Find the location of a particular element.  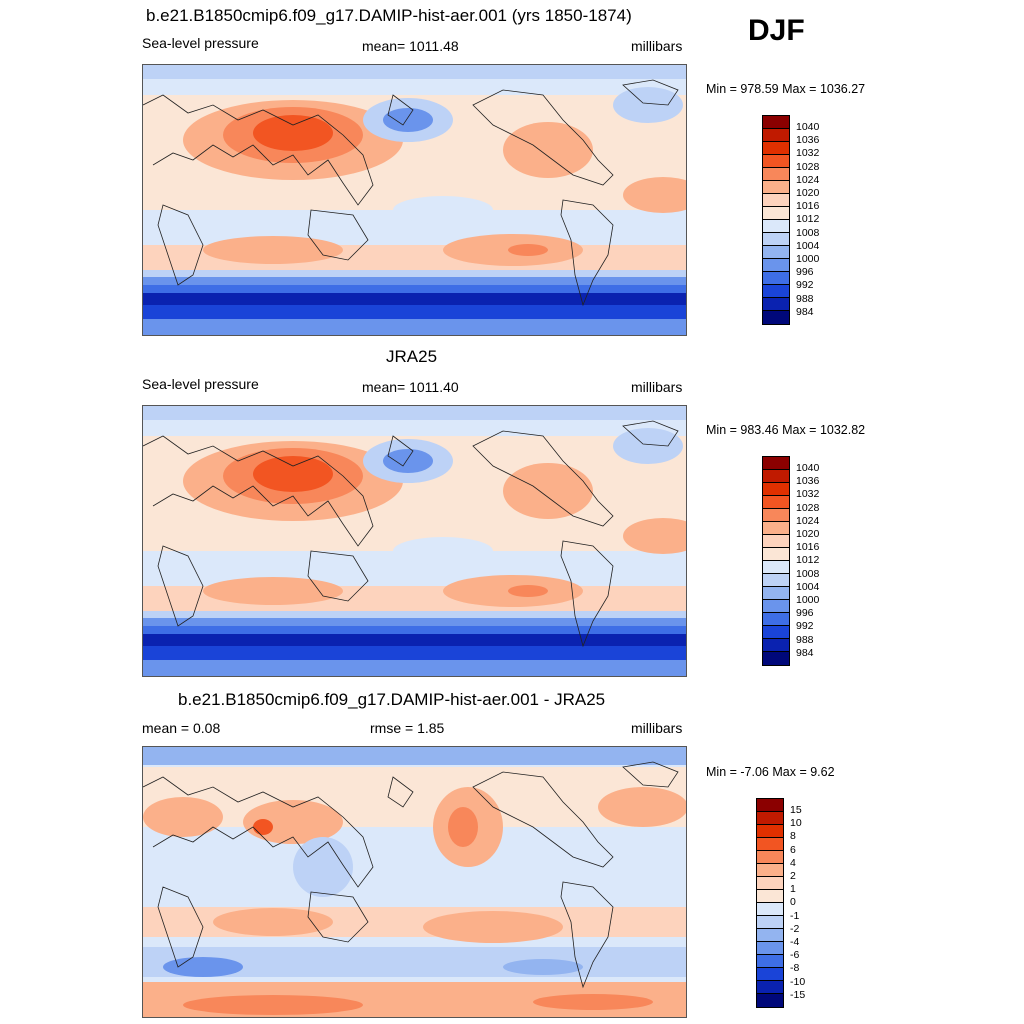

panel2-minmax: Min = 983.46 Max = 1032.82 is located at coordinates (786, 430).